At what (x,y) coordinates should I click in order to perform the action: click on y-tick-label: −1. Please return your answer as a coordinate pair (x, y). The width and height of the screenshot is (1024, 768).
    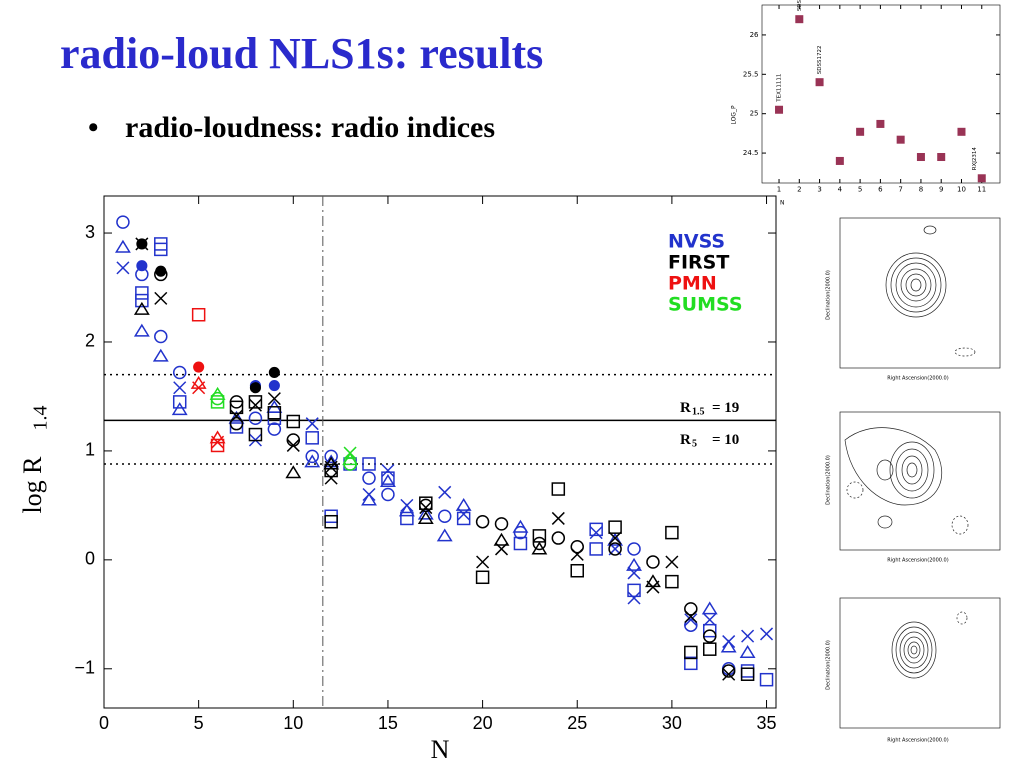
    Looking at the image, I should click on (84, 668).